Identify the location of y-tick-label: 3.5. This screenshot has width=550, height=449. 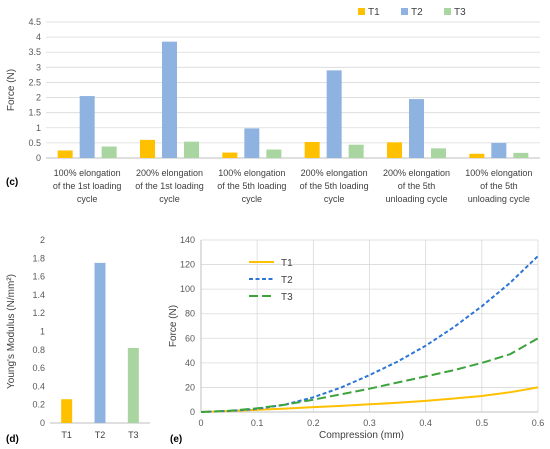
(34, 52).